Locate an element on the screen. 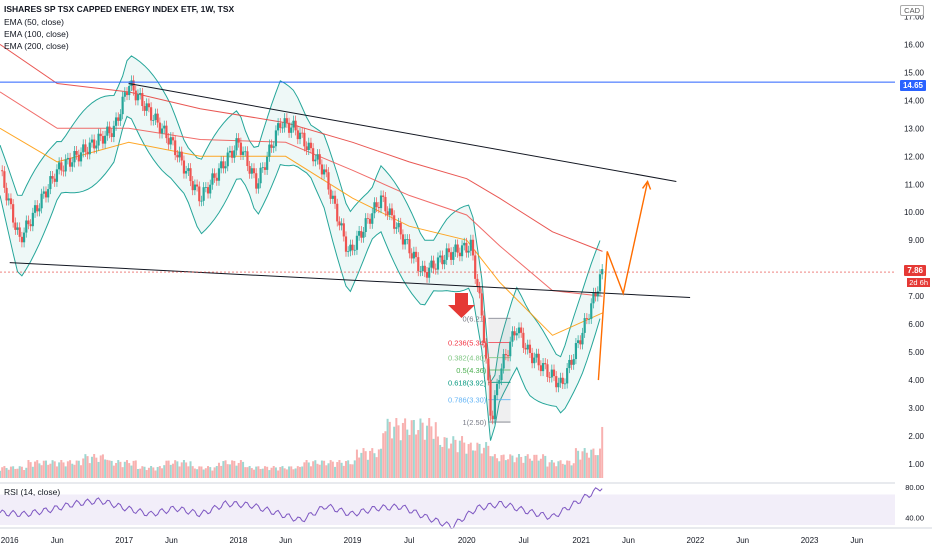 The width and height of the screenshot is (932, 550). rsi-panel is located at coordinates (447, 505).